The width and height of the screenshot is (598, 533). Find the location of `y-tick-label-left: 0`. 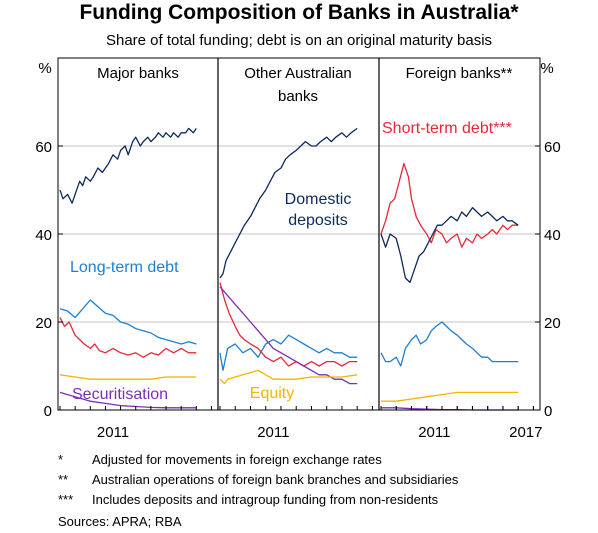

y-tick-label-left: 0 is located at coordinates (48, 411).